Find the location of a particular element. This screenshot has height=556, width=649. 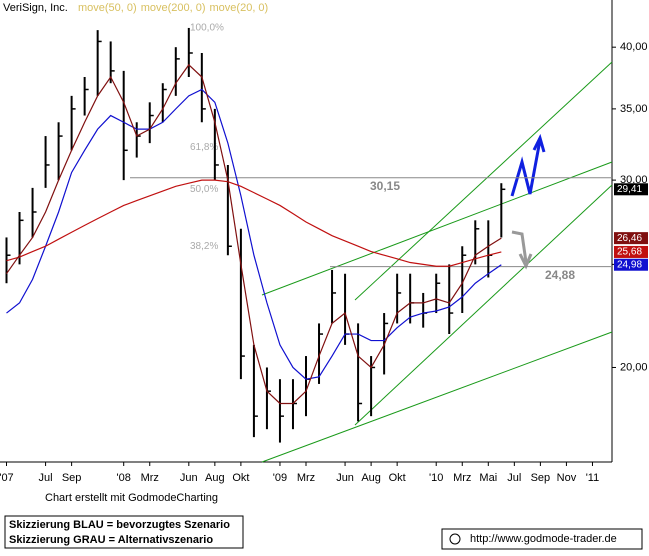

level-label: 30,15 is located at coordinates (385, 186).